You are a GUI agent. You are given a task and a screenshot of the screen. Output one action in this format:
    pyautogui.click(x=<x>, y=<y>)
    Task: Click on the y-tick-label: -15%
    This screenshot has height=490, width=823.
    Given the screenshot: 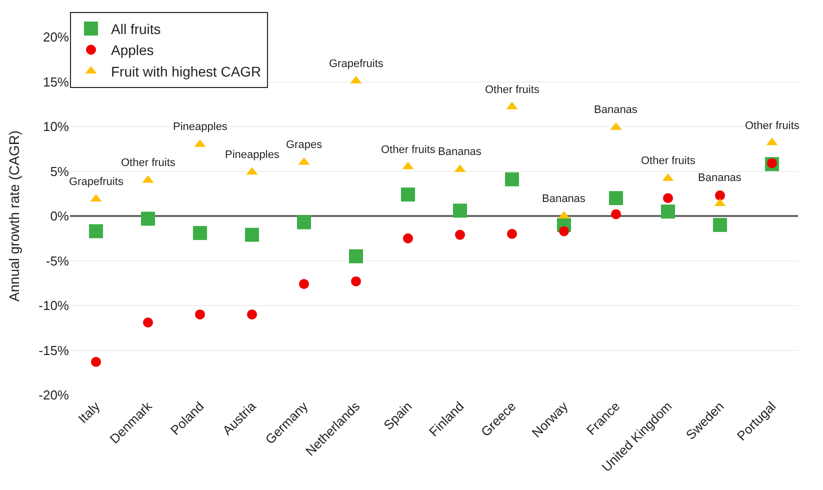 What is the action you would take?
    pyautogui.click(x=54, y=350)
    